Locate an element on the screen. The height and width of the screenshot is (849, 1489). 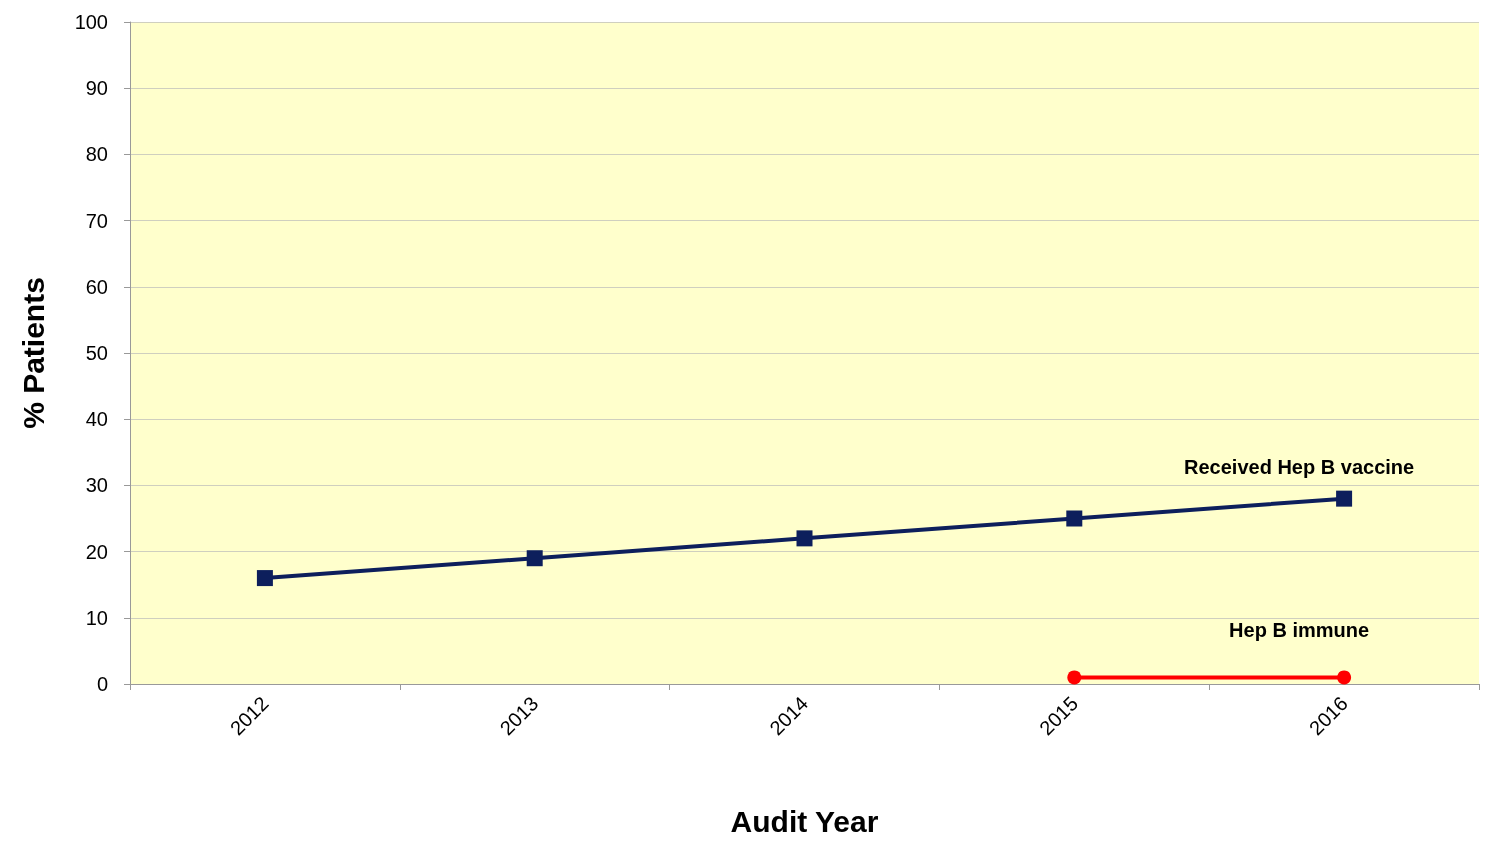
y-axis-title: % Patients is located at coordinates (33, 353).